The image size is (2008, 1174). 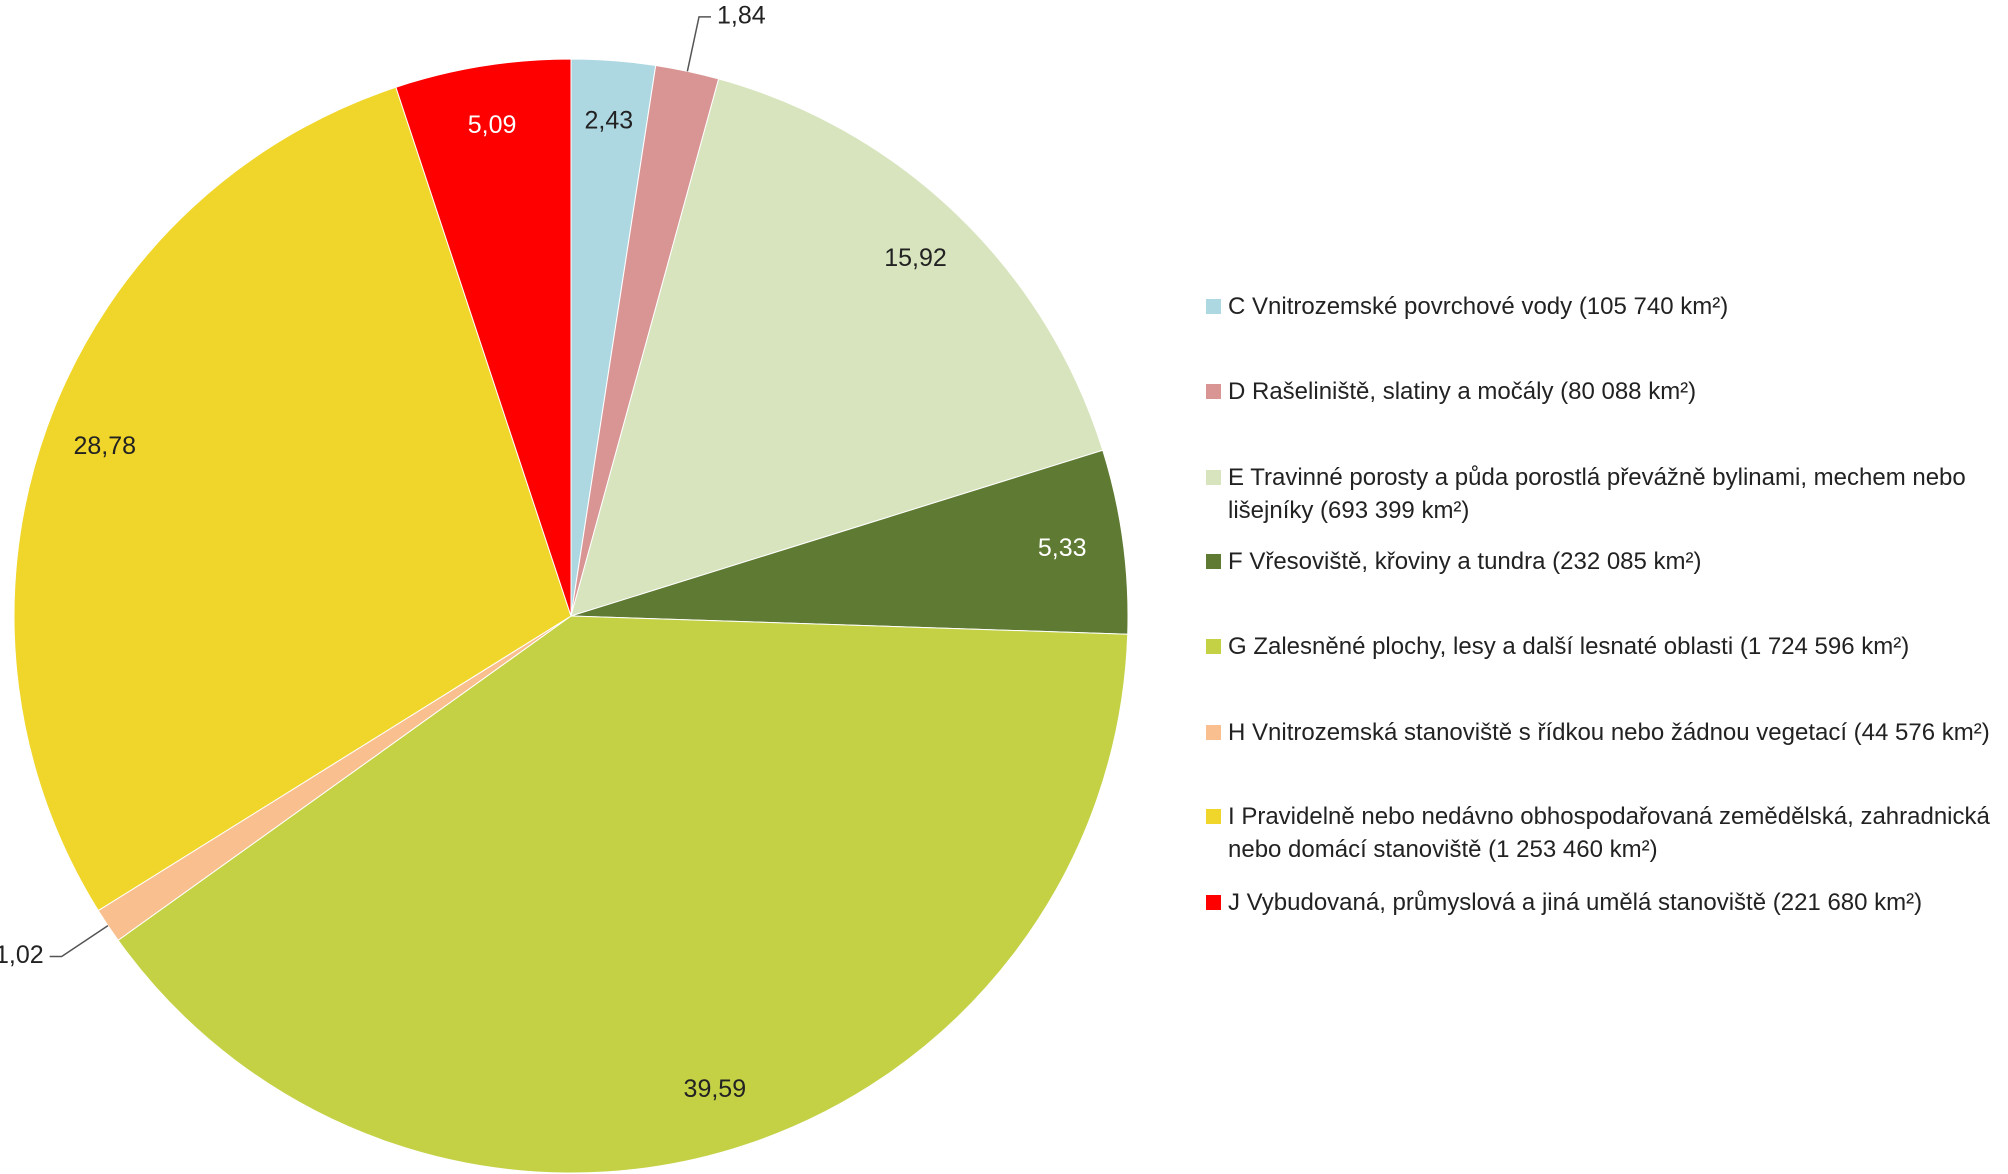 What do you see at coordinates (741, 15) in the screenshot?
I see `data-label: 1,84` at bounding box center [741, 15].